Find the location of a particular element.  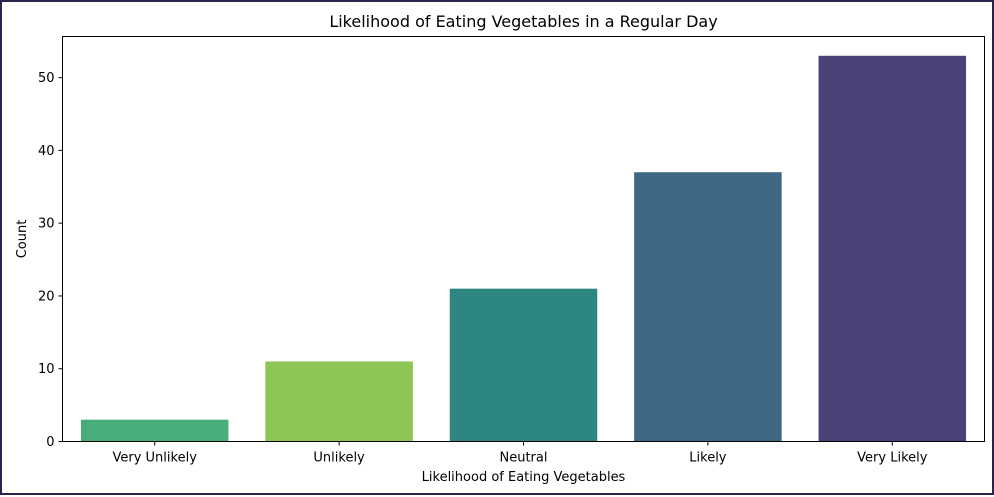

x-tick-label-very-unlikely: Very Unlikely is located at coordinates (154, 458).